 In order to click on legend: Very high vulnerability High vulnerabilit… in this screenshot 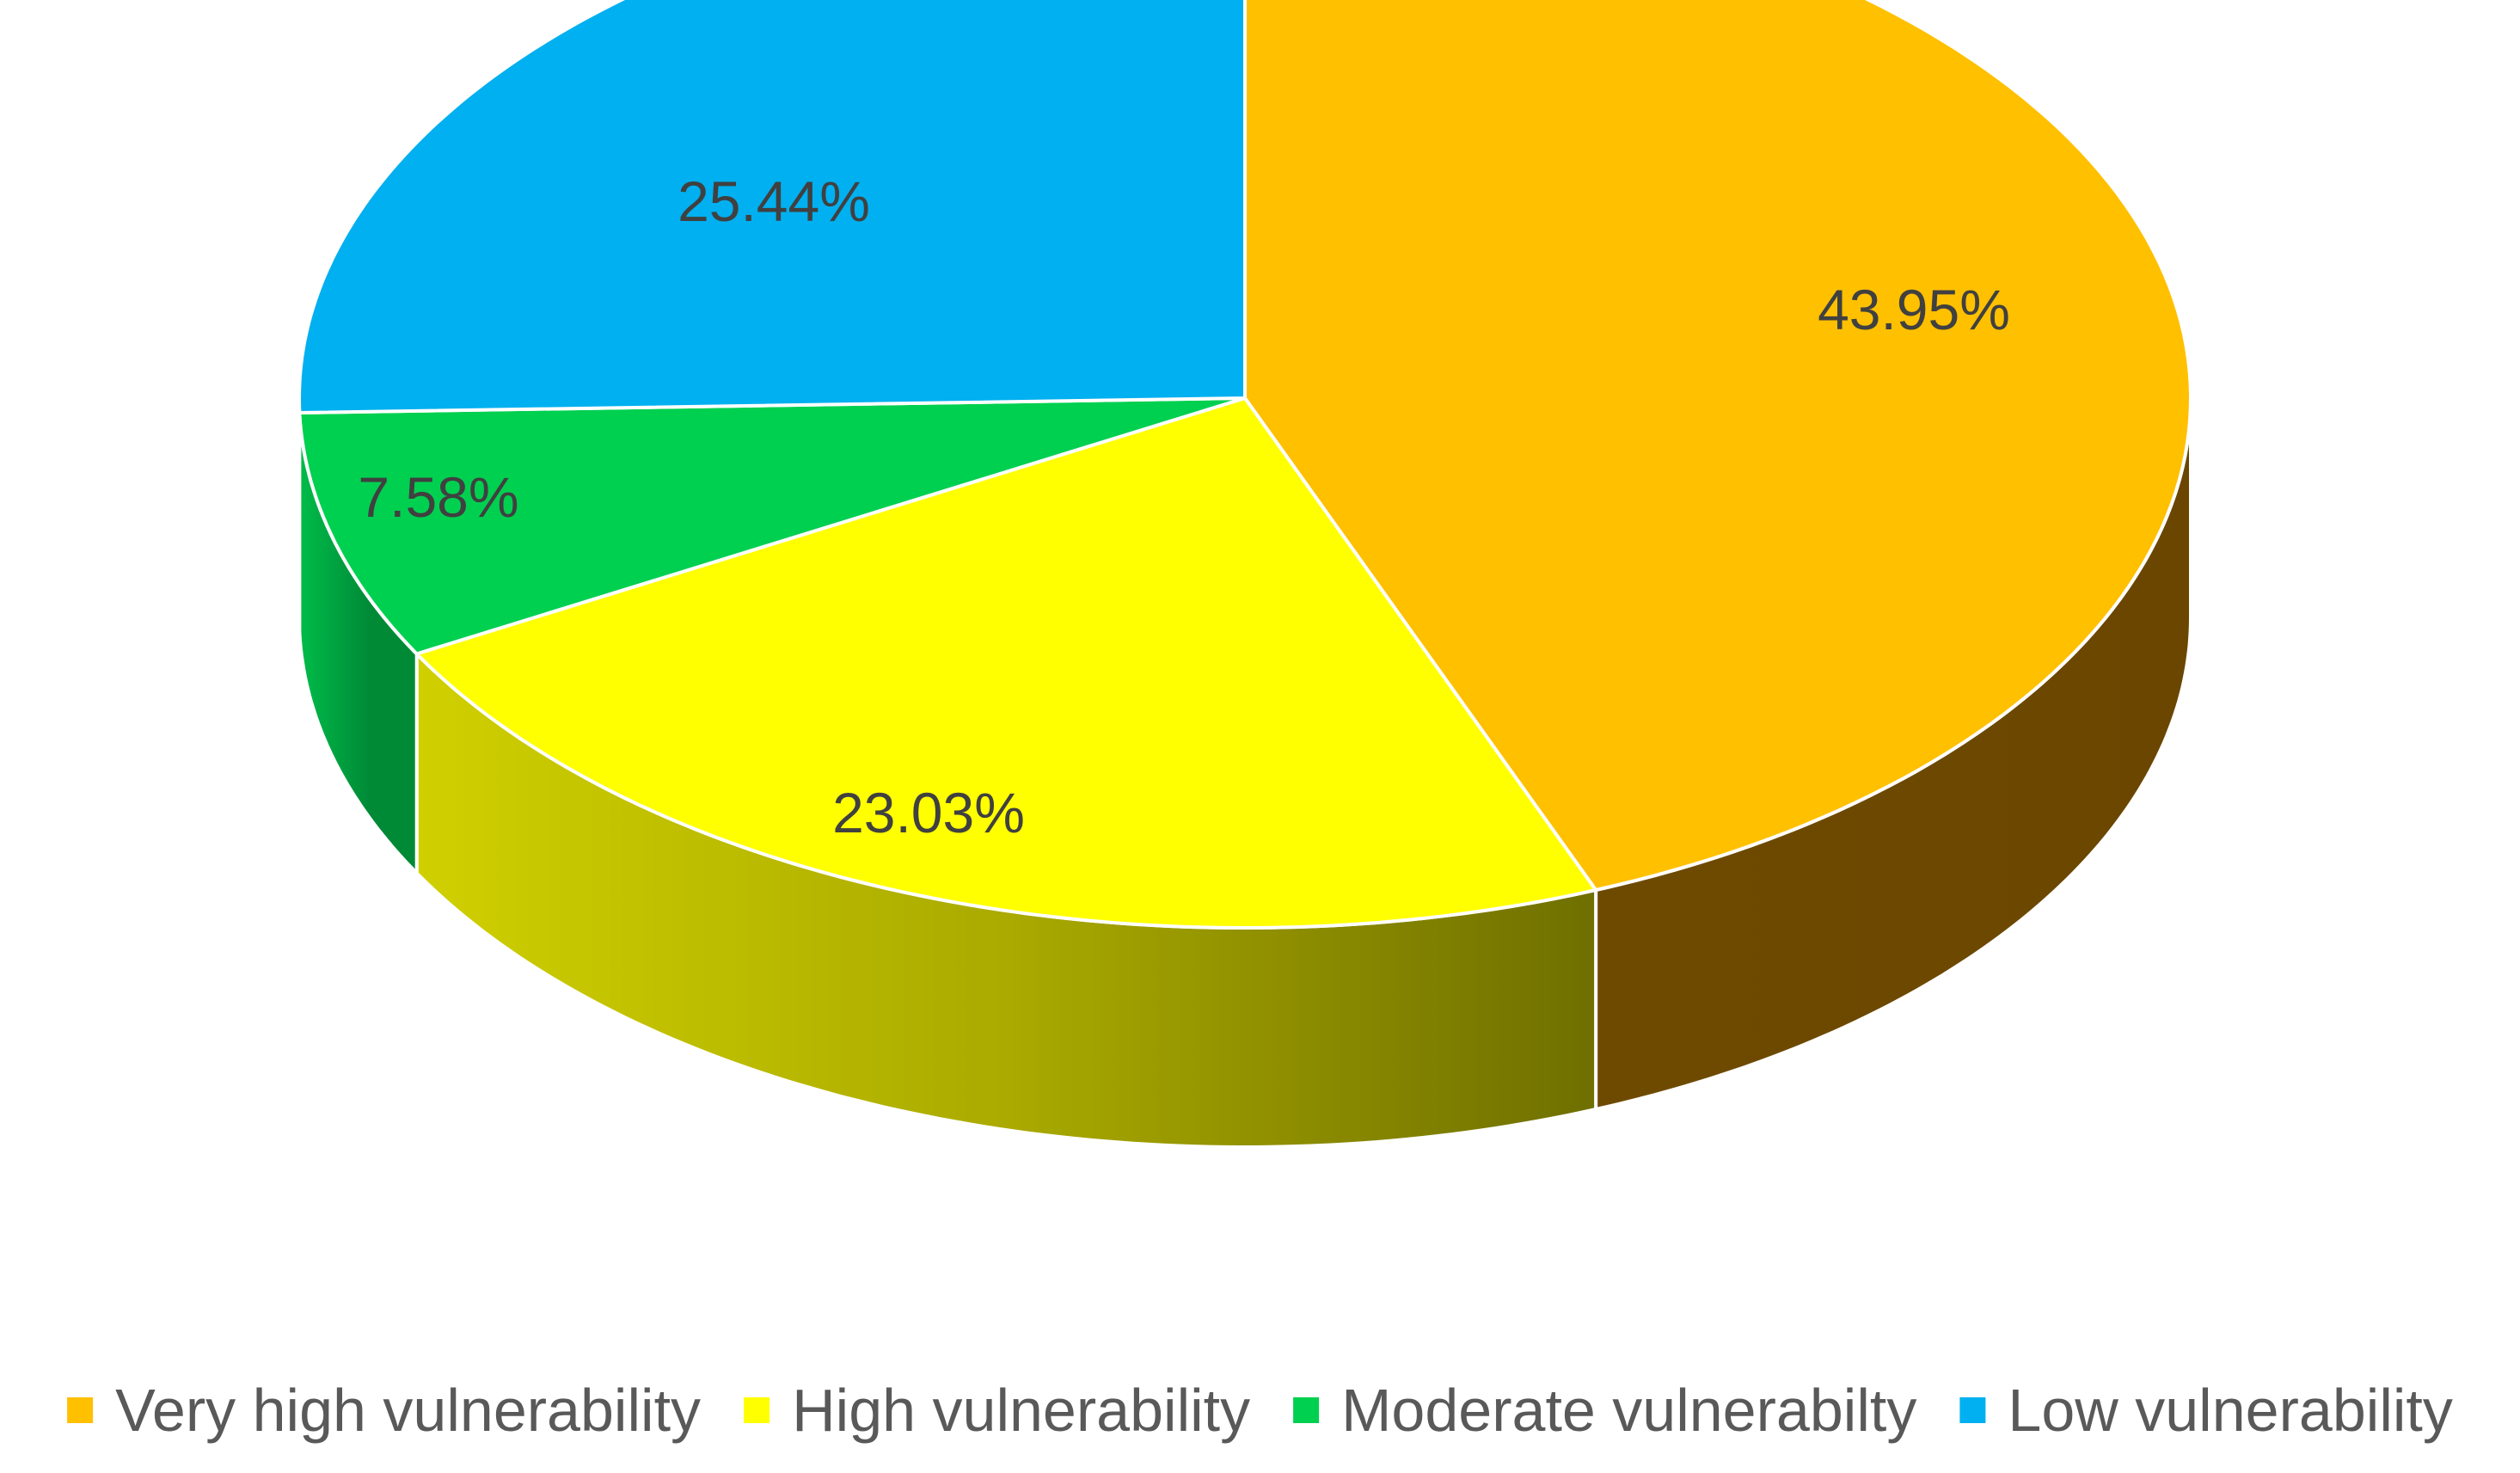, I will do `click(1260, 1410)`.